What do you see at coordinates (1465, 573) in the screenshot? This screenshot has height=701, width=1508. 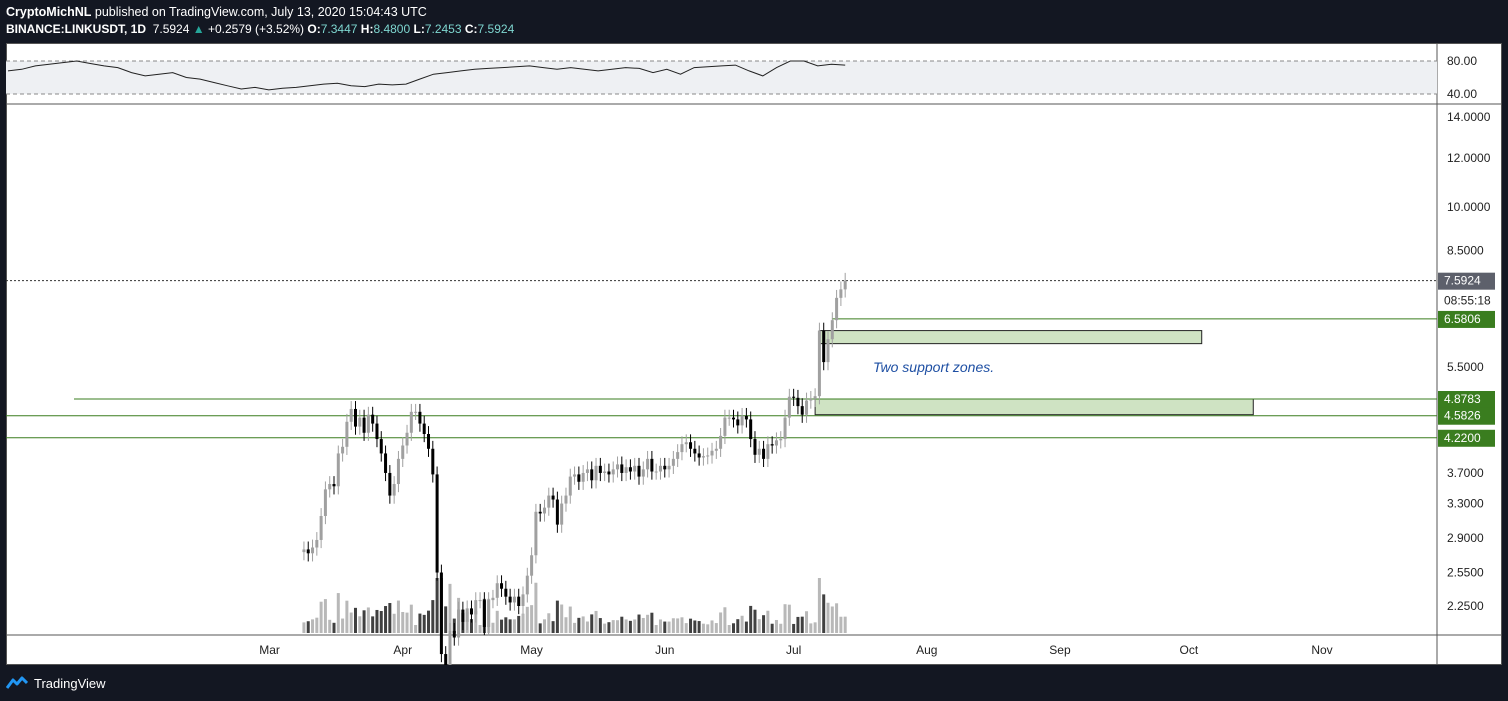 I see `price-tick-label: 2.5500` at bounding box center [1465, 573].